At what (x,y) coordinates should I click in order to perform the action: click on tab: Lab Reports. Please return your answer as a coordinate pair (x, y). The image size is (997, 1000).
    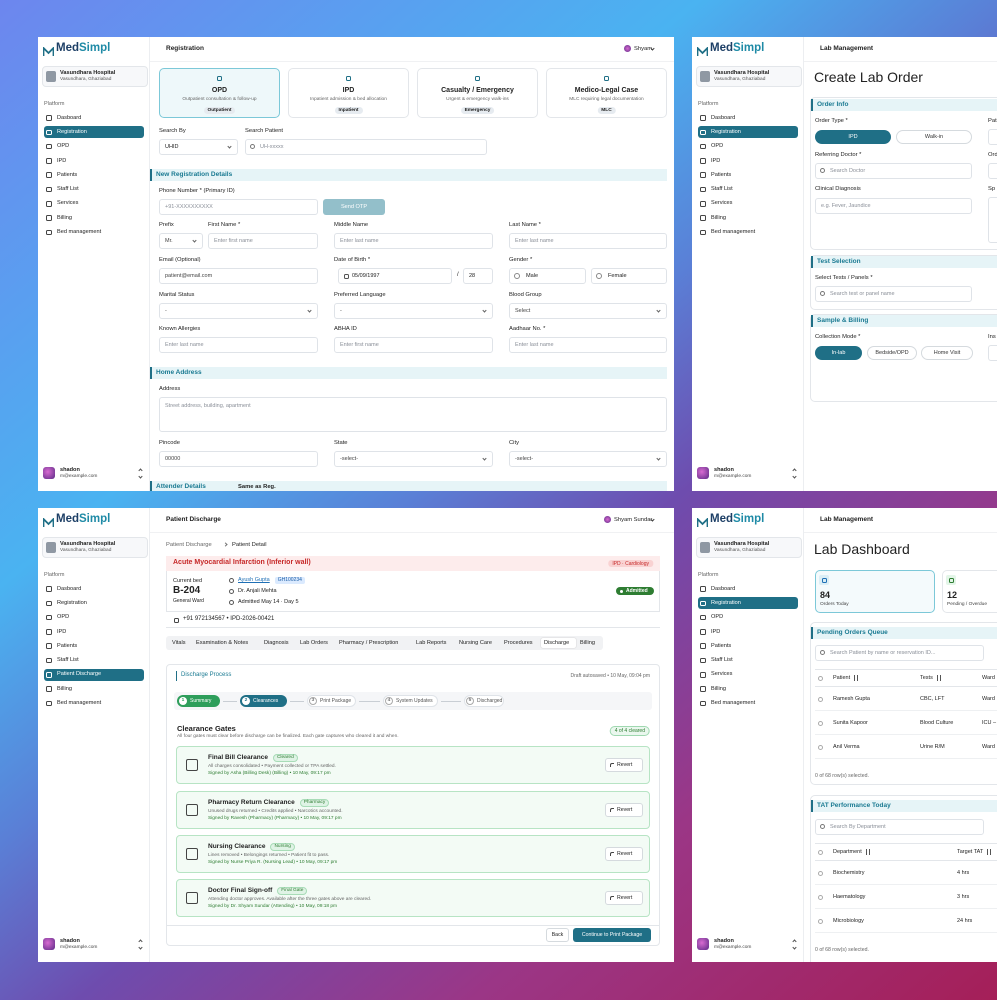
    Looking at the image, I should click on (431, 642).